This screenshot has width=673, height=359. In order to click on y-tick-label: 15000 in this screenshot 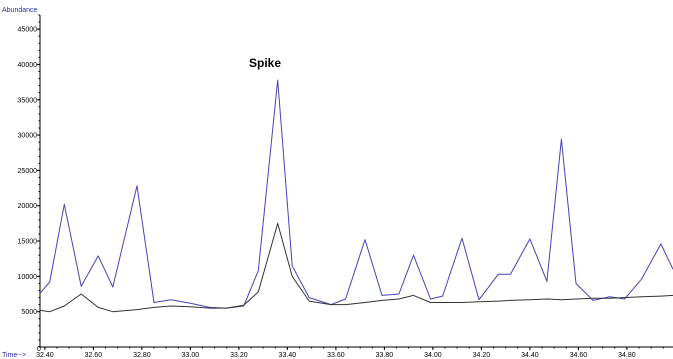, I will do `click(28, 242)`.